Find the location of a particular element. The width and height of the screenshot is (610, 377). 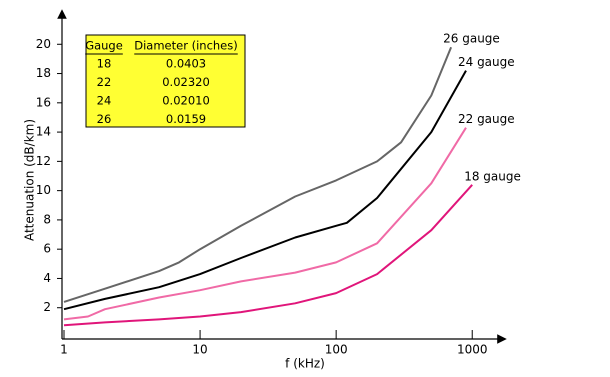

y-tick-label: 16 is located at coordinates (43, 102).